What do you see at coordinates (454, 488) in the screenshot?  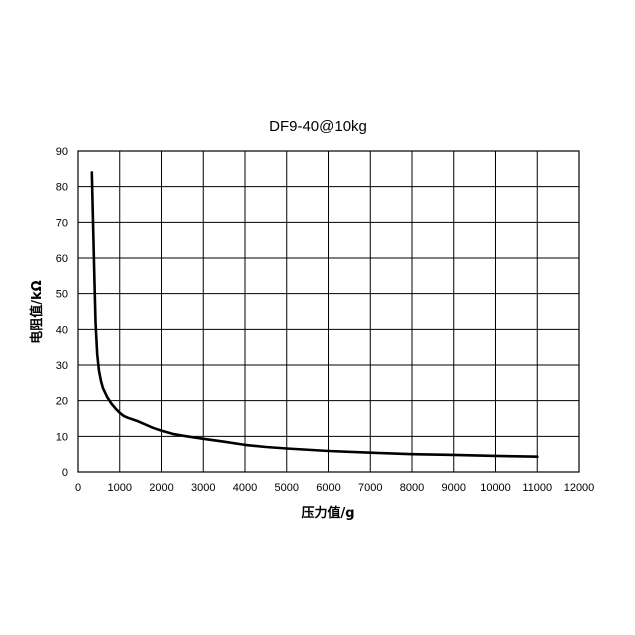 I see `x-tick-label-9: 9000` at bounding box center [454, 488].